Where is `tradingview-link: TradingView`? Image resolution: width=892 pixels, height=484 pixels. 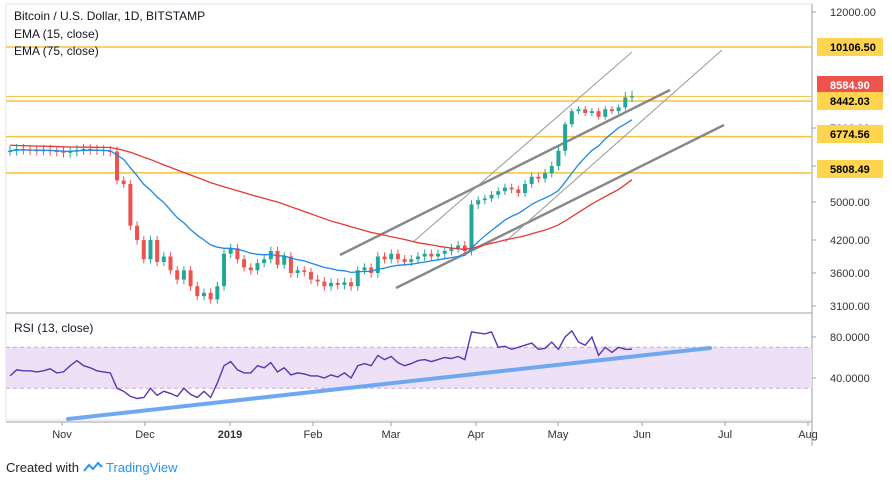
tradingview-link: TradingView is located at coordinates (130, 467).